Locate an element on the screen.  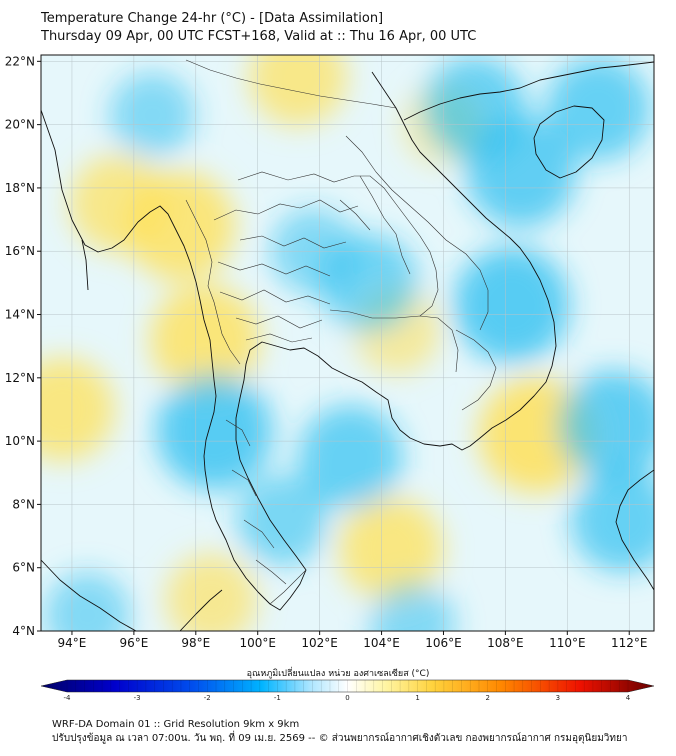
border-malaysia is located at coordinates (288, 587).